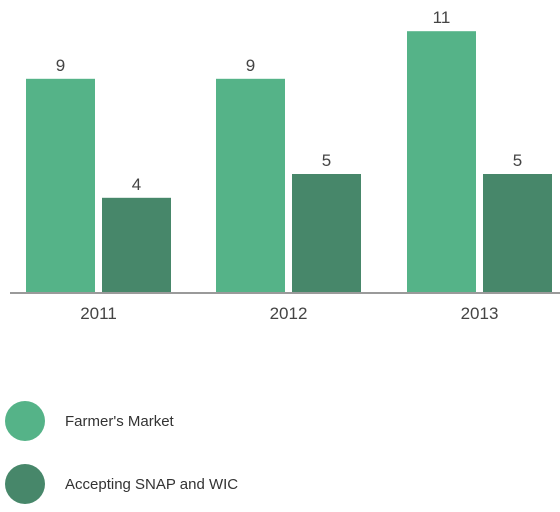  Describe the element at coordinates (98, 313) in the screenshot. I see `x-tick-label-2011: 2011` at that location.